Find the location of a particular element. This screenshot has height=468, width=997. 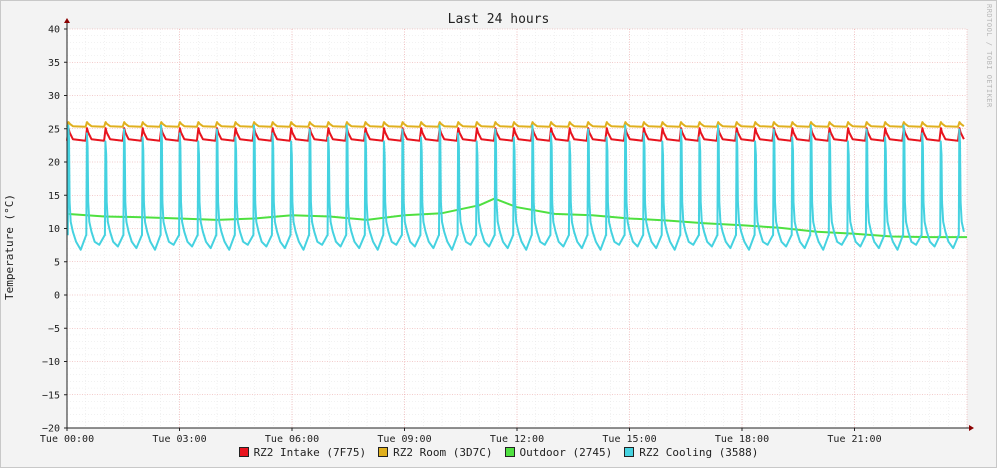

legend-label: Outdoor (2745) is located at coordinates (566, 452).